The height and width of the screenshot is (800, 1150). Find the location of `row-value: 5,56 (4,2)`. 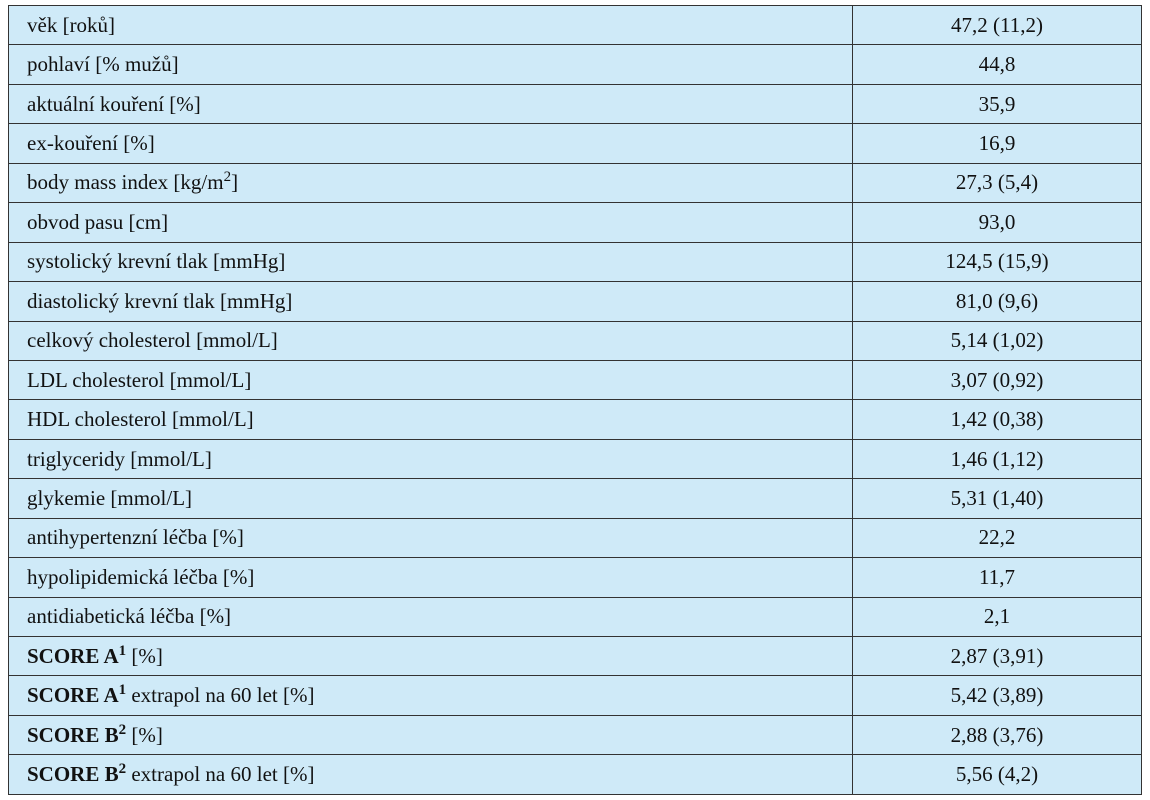

row-value: 5,56 (4,2) is located at coordinates (997, 774).